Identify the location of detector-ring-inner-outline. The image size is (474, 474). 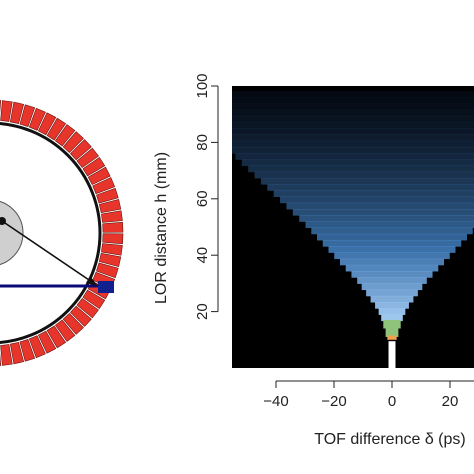
(51, 233).